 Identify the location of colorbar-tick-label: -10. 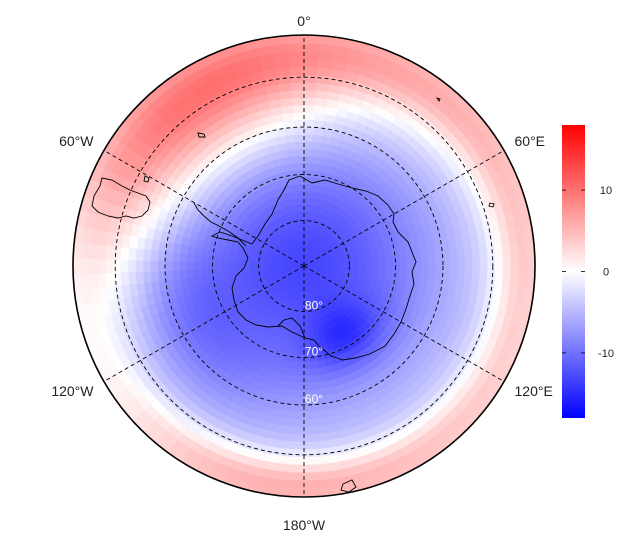
(606, 354).